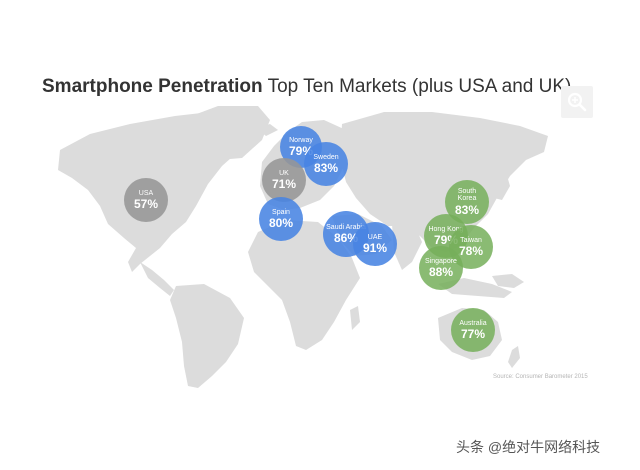 This screenshot has width=640, height=470. Describe the element at coordinates (471, 250) in the screenshot. I see `bubble-taiwan-value: 78%` at that location.